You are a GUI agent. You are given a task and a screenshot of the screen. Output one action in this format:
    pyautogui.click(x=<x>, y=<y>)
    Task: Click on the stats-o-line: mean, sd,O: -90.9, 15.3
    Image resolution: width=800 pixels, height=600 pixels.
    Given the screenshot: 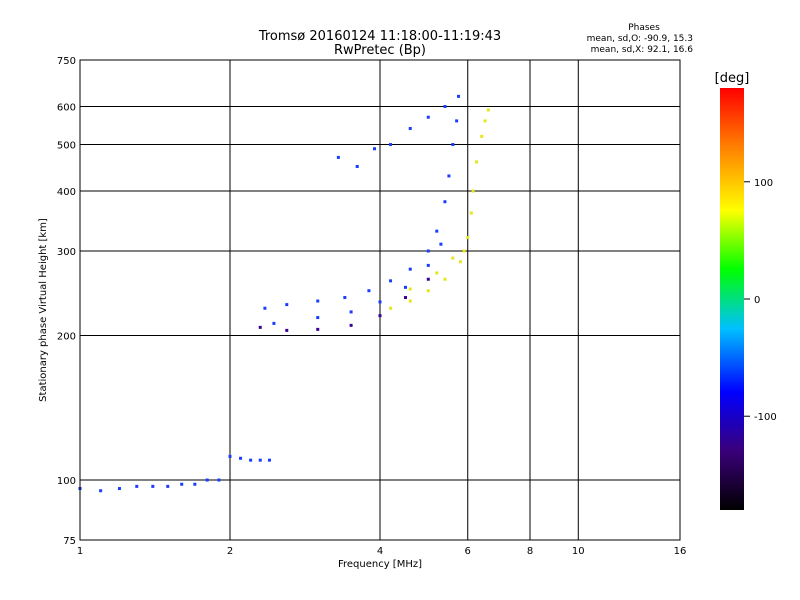 What is the action you would take?
    pyautogui.click(x=640, y=39)
    